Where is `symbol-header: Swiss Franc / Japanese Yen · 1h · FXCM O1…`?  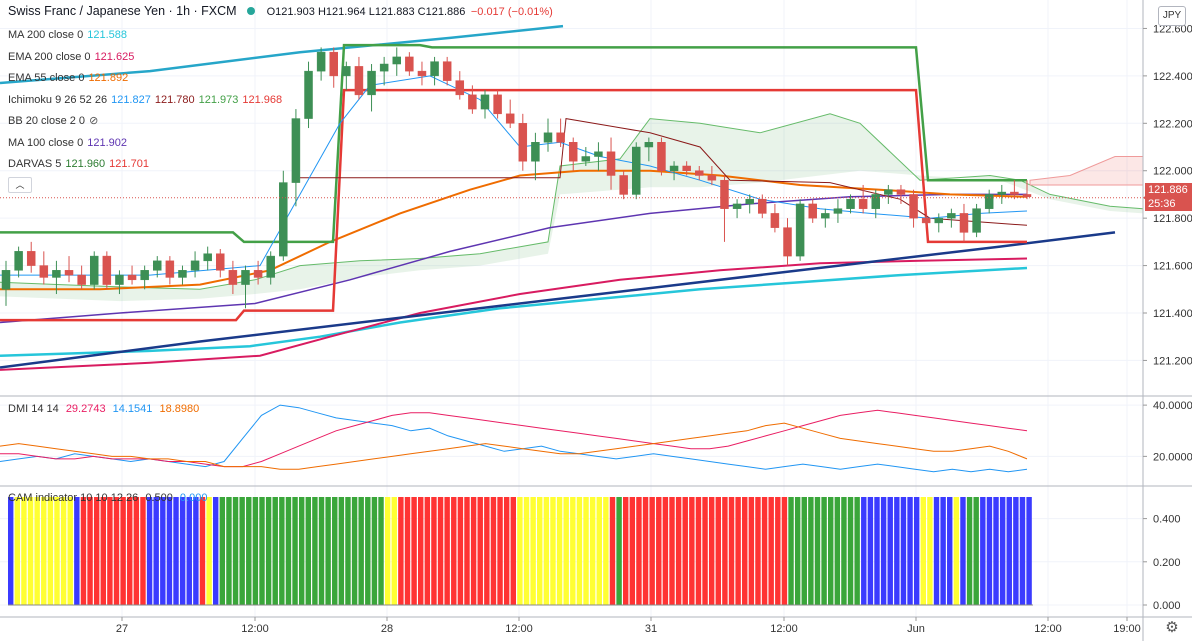 symbol-header: Swiss Franc / Japanese Yen · 1h · FXCM O1… is located at coordinates (280, 11).